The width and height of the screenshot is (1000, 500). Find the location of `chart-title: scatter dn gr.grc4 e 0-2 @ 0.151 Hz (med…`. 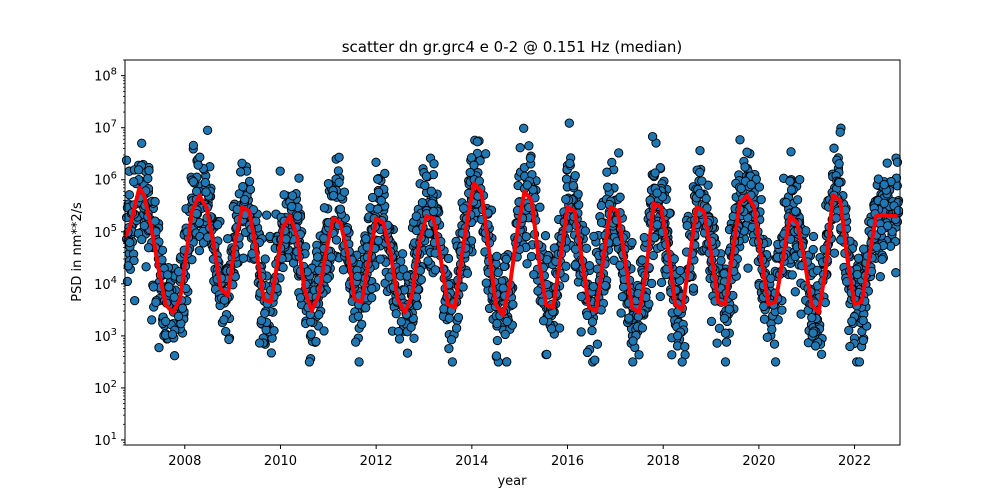

chart-title: scatter dn gr.grc4 e 0-2 @ 0.151 Hz (med… is located at coordinates (512, 47).